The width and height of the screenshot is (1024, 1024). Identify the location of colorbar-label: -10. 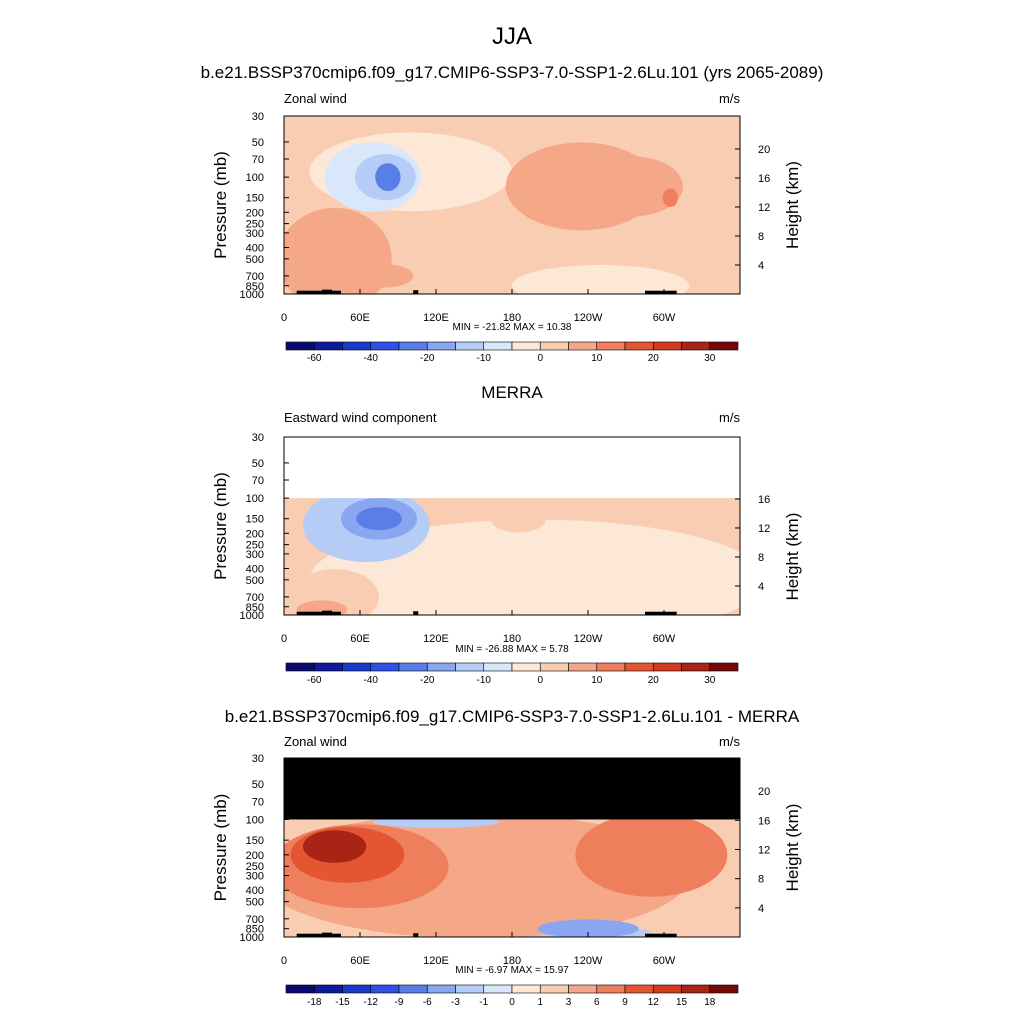
(484, 680).